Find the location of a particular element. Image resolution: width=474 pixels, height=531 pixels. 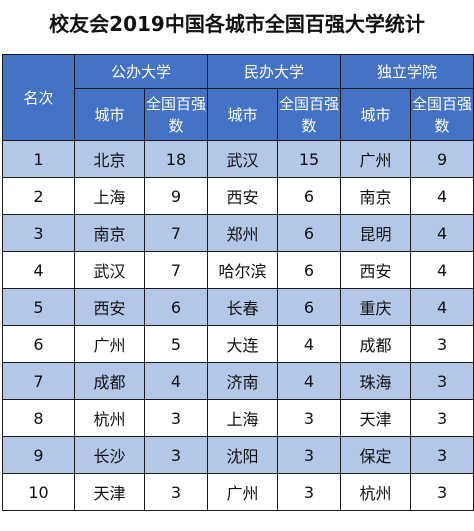

public-city-header: 城市 is located at coordinates (109, 114).